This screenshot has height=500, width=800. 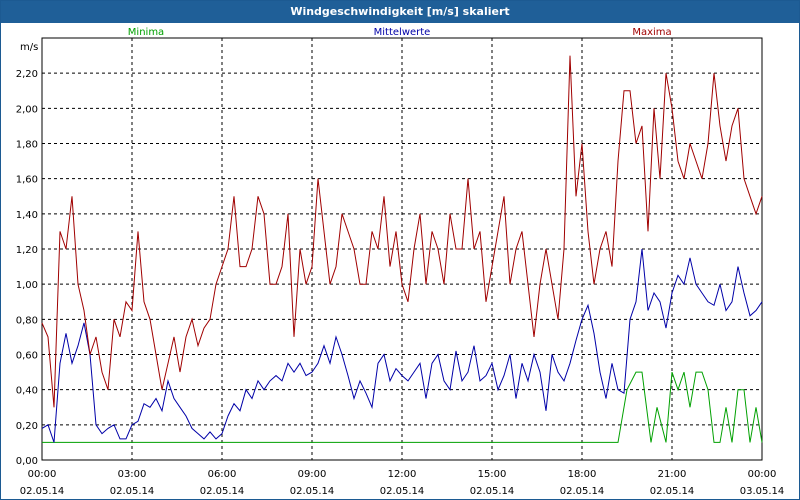 I want to click on x-tick-time: 18:00, so click(x=582, y=474).